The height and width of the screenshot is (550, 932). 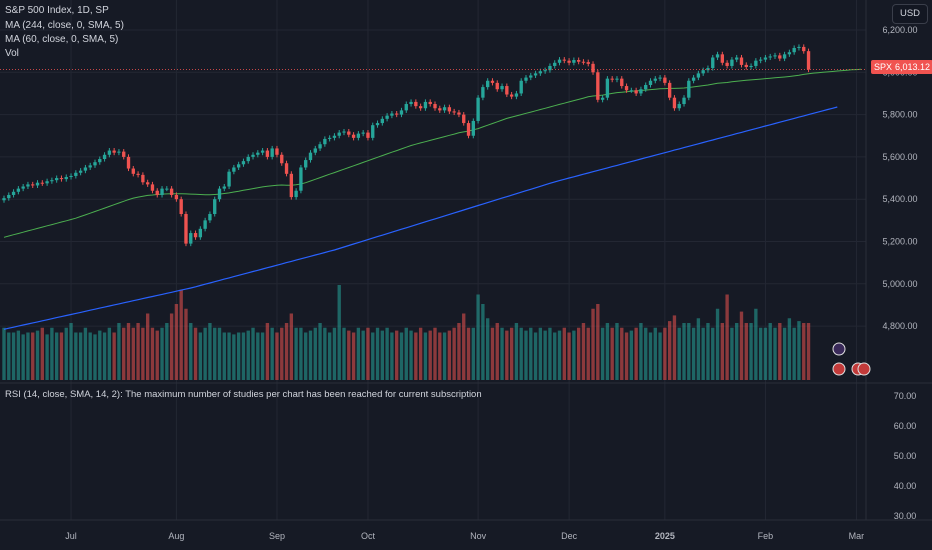 What do you see at coordinates (899, 284) in the screenshot?
I see `price-tick-label: 5,000.00` at bounding box center [899, 284].